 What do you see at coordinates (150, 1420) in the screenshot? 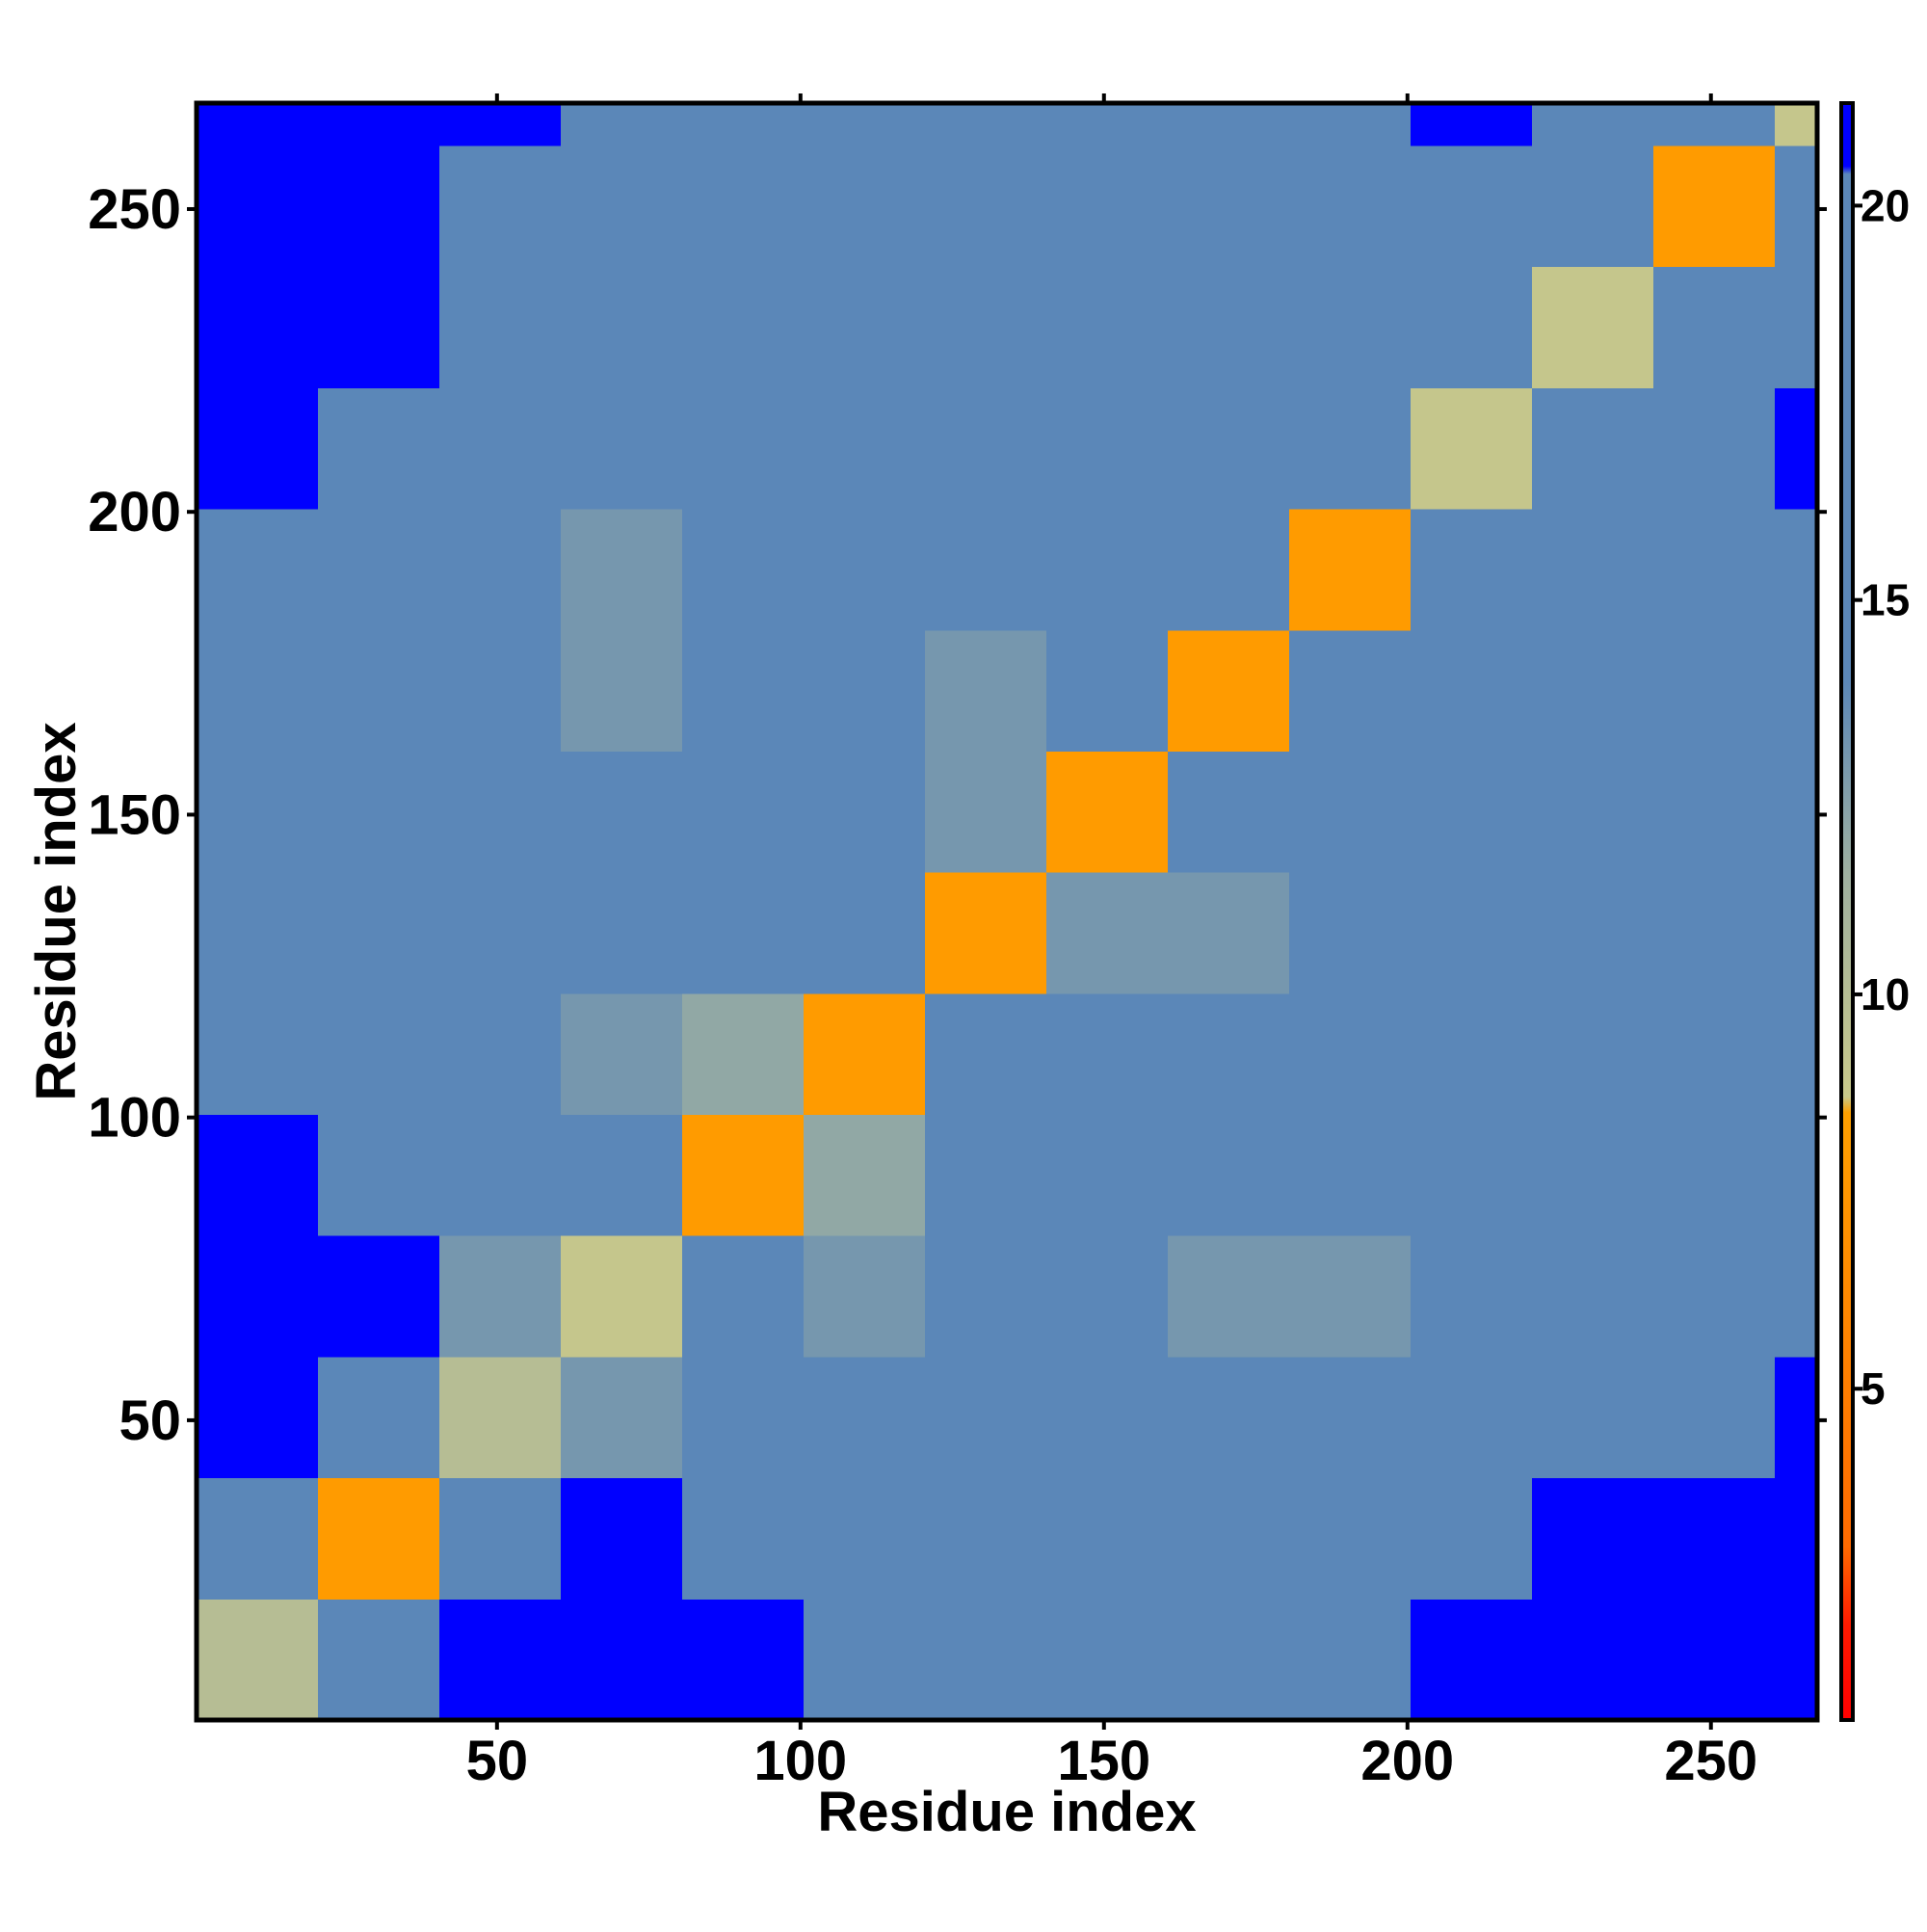
I see `y-tick-label: 50` at bounding box center [150, 1420].